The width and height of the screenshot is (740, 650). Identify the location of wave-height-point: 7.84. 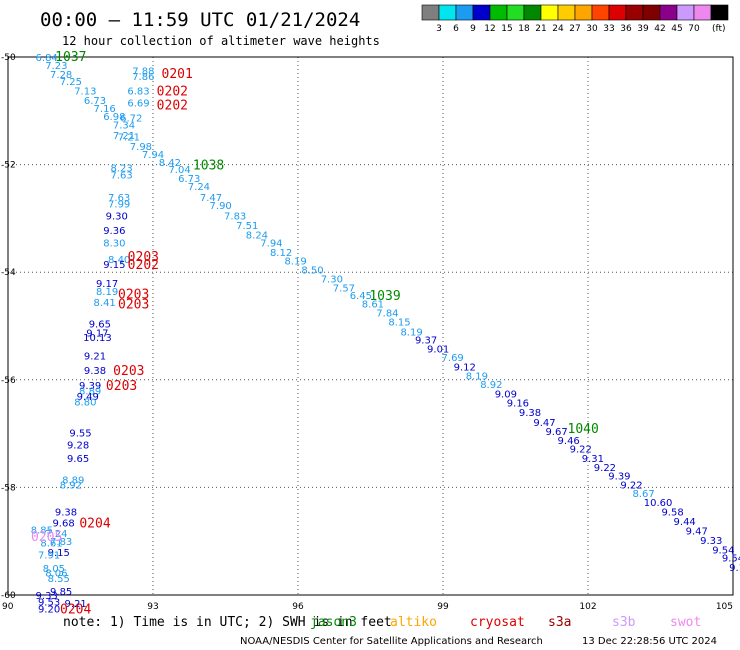
(387, 314).